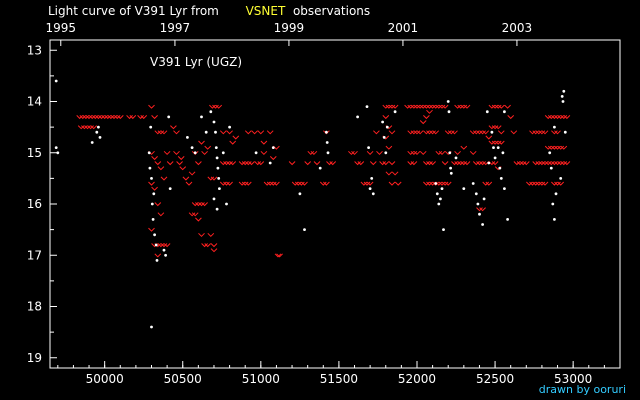 This screenshot has width=640, height=400. Describe the element at coordinates (331, 11) in the screenshot. I see `title-suffix: observations` at that location.